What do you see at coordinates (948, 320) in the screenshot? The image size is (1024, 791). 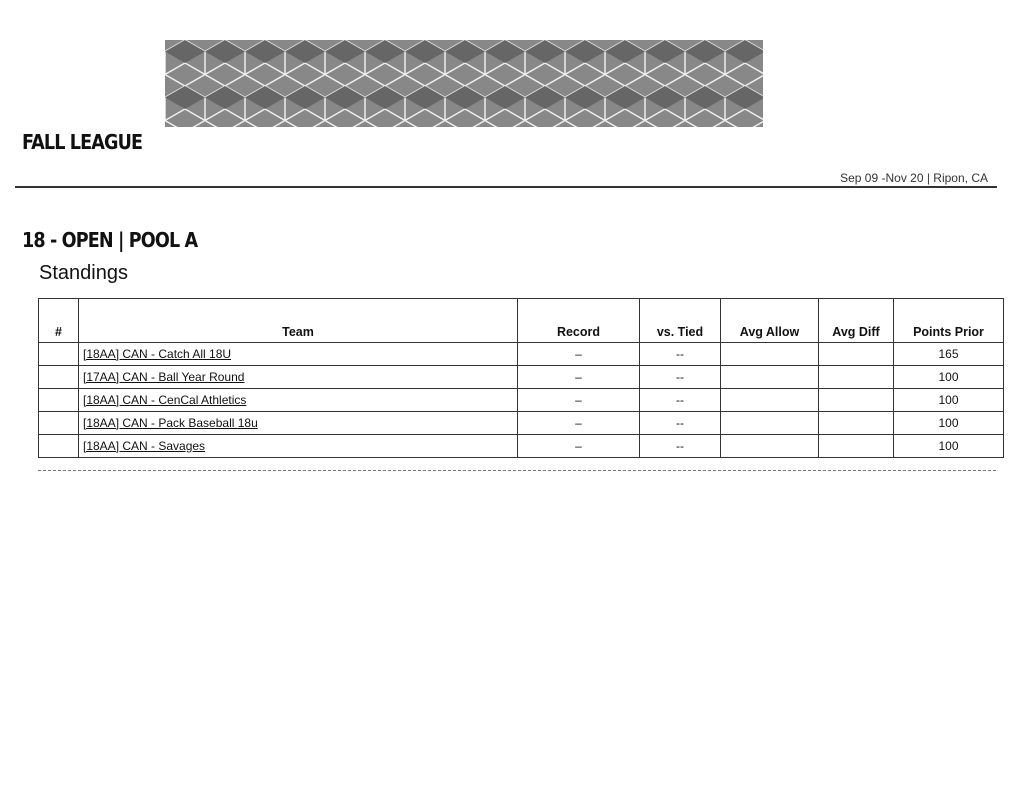 I see `col-points-prior: Points Prior` at bounding box center [948, 320].